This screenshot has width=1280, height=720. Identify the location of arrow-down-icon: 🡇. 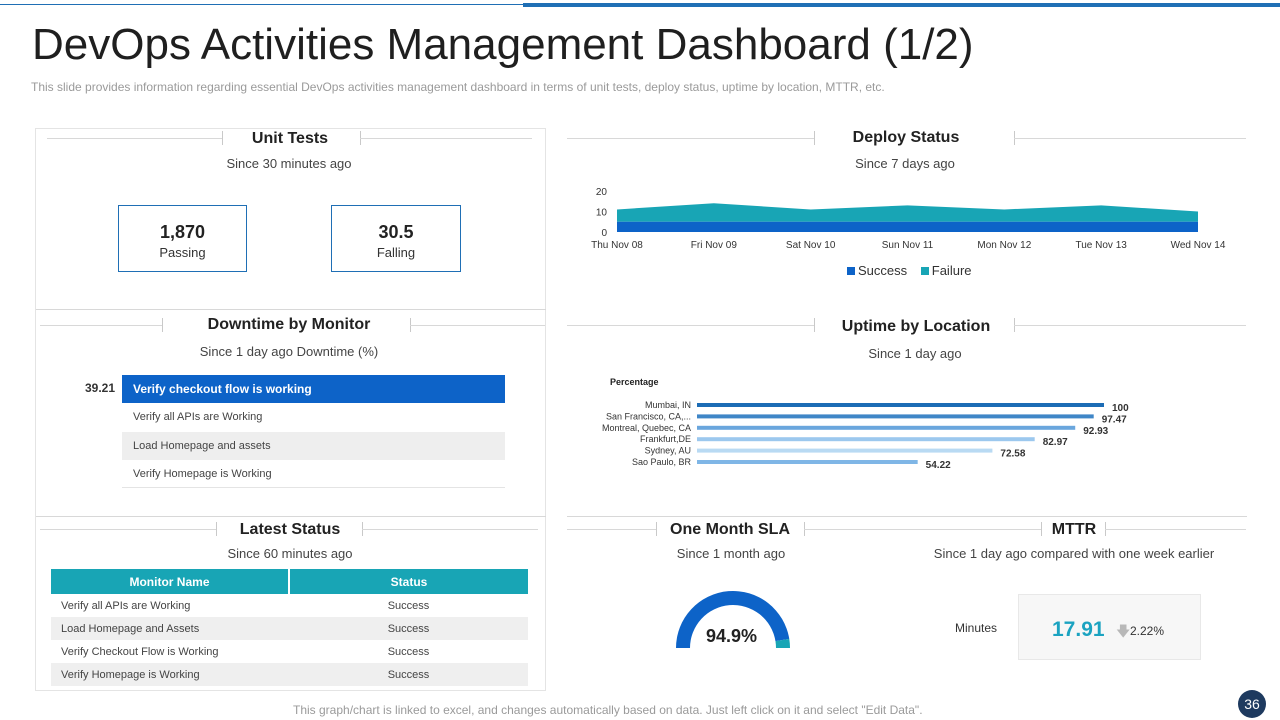
(1123, 631).